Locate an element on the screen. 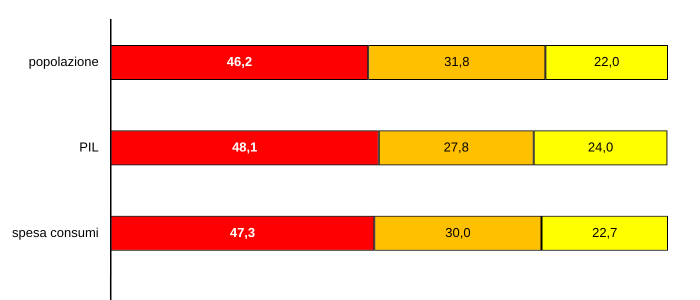  data-label: 47,3 is located at coordinates (243, 232).